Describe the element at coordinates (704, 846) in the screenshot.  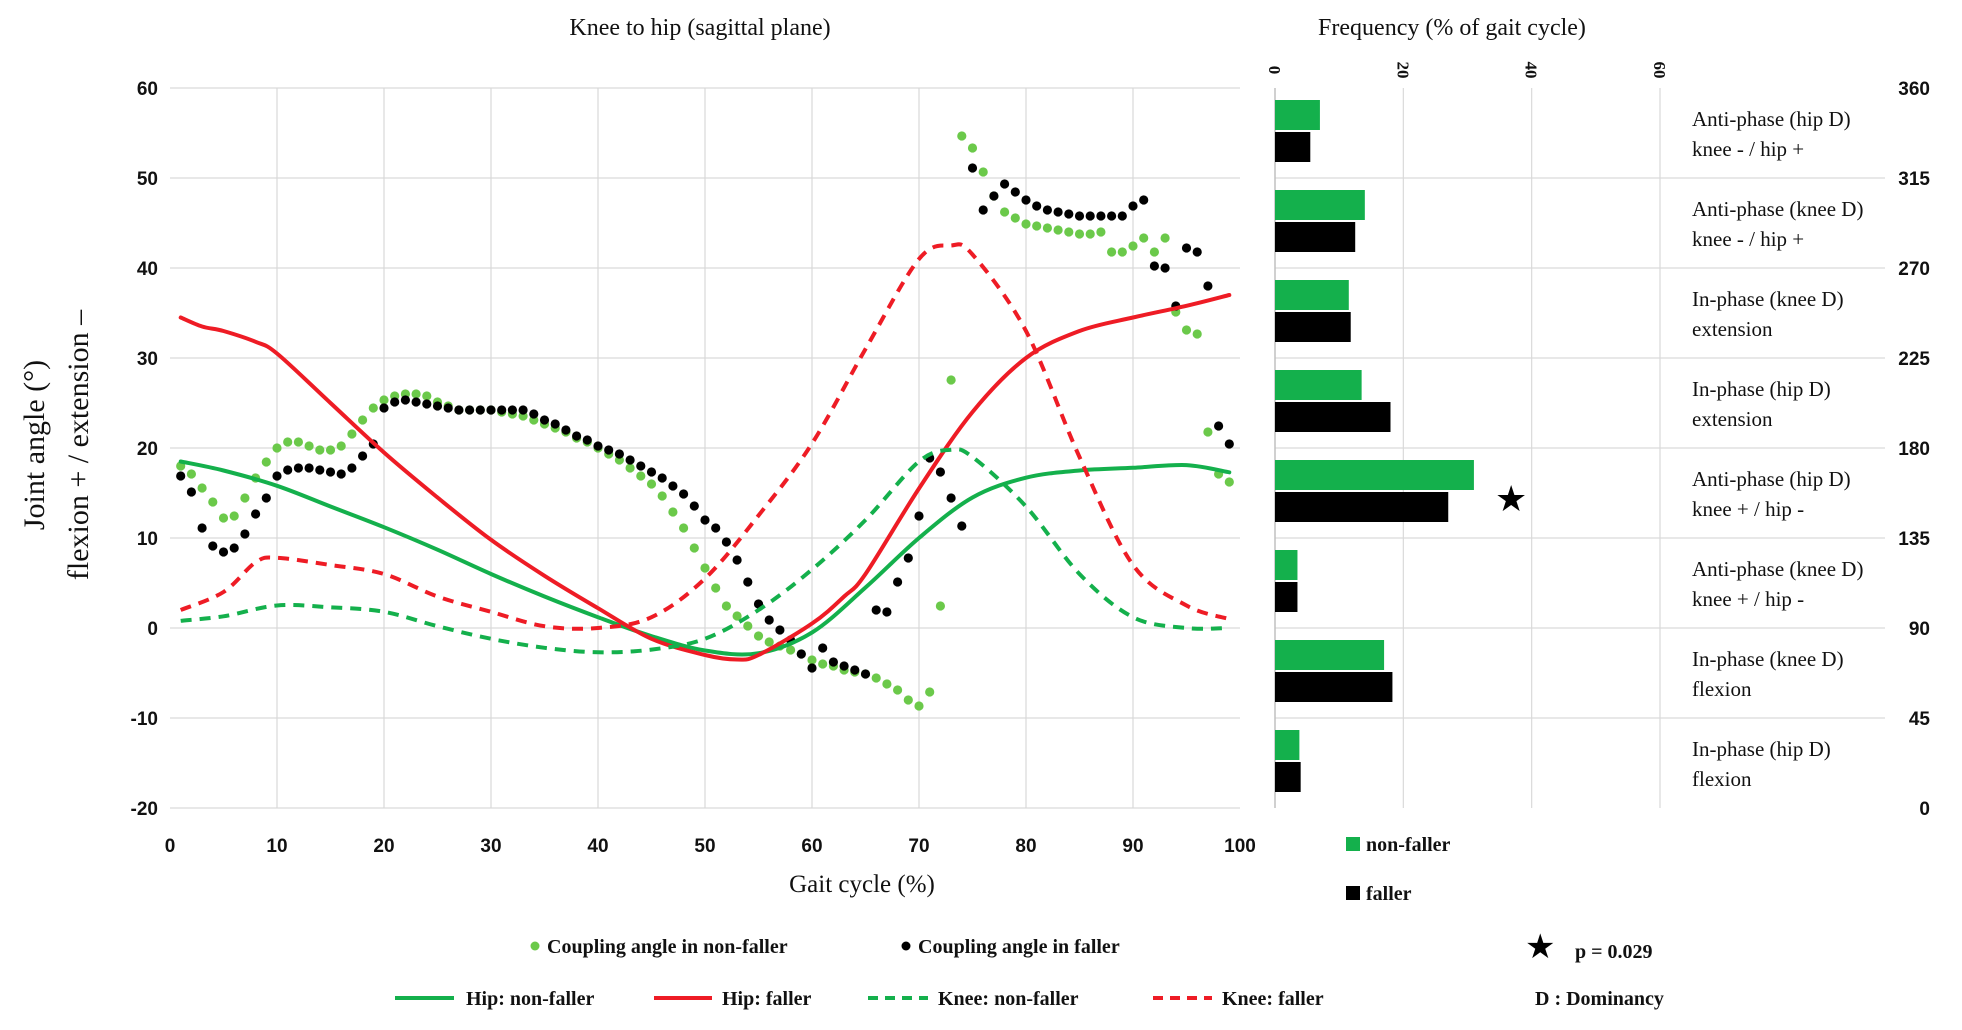
I see `x-tick-label: 50` at that location.